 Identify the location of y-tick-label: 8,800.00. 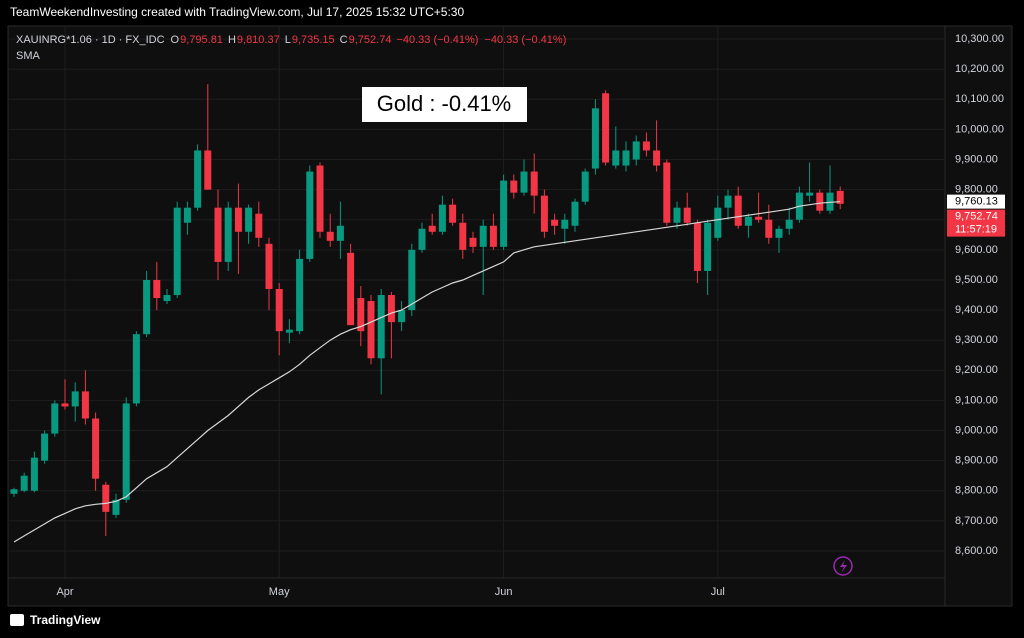
(976, 491).